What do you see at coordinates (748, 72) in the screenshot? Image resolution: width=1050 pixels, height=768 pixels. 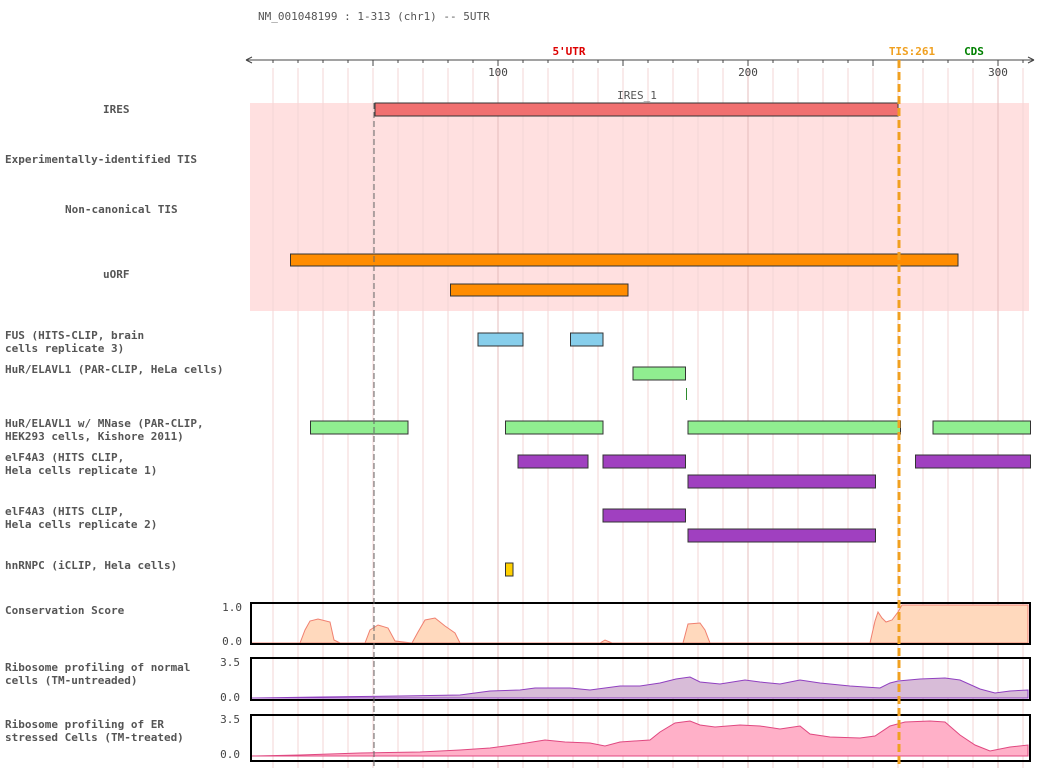 I see `ruler-tick-label-200: 200` at bounding box center [748, 72].